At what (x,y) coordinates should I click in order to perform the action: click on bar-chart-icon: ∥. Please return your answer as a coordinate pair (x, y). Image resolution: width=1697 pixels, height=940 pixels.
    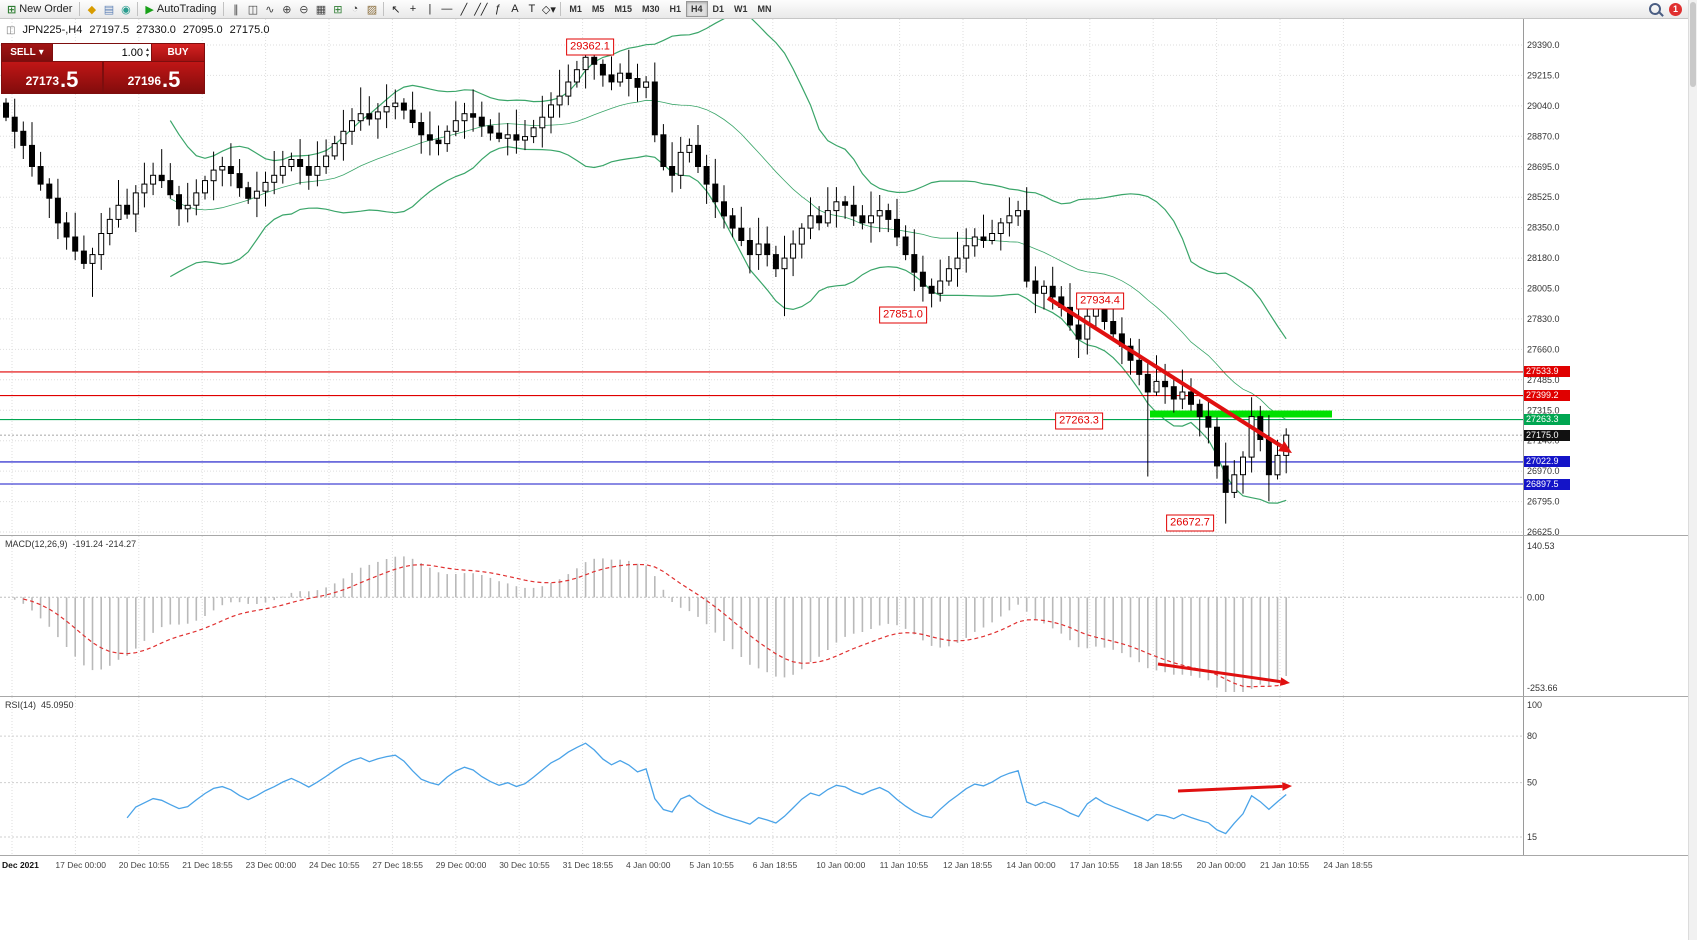
    Looking at the image, I should click on (236, 9).